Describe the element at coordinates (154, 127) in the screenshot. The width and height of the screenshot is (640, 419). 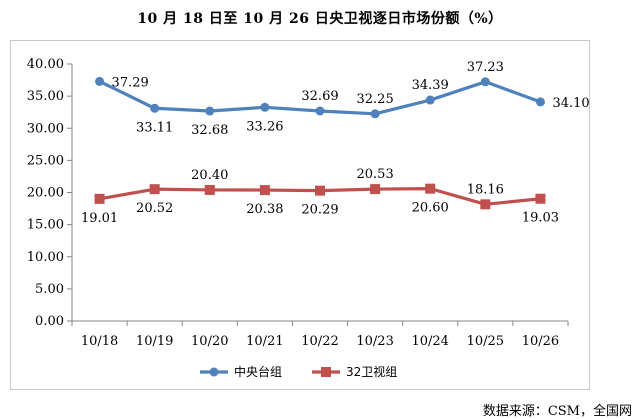
I see `data-label: 33.11` at that location.